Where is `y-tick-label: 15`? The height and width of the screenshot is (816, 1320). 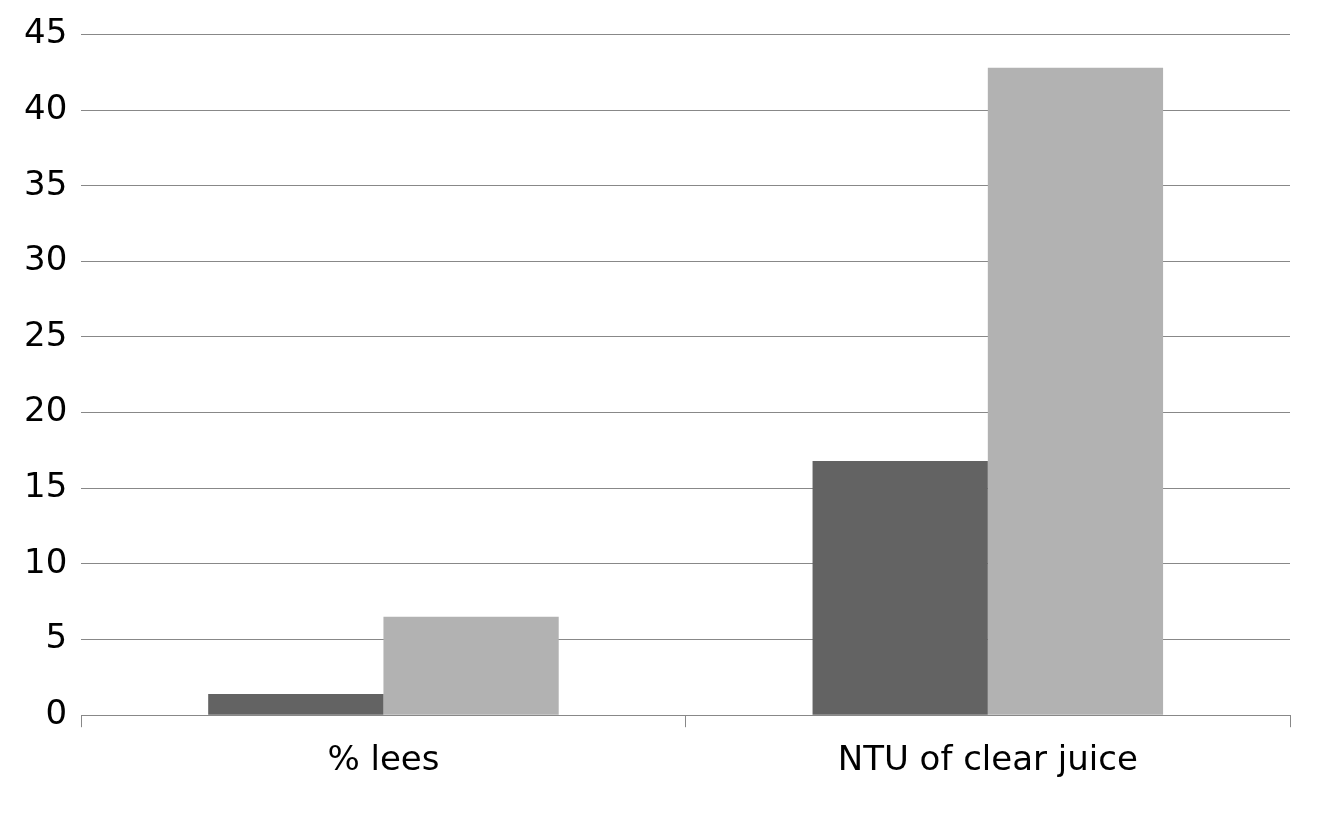
y-tick-label: 15 is located at coordinates (46, 485).